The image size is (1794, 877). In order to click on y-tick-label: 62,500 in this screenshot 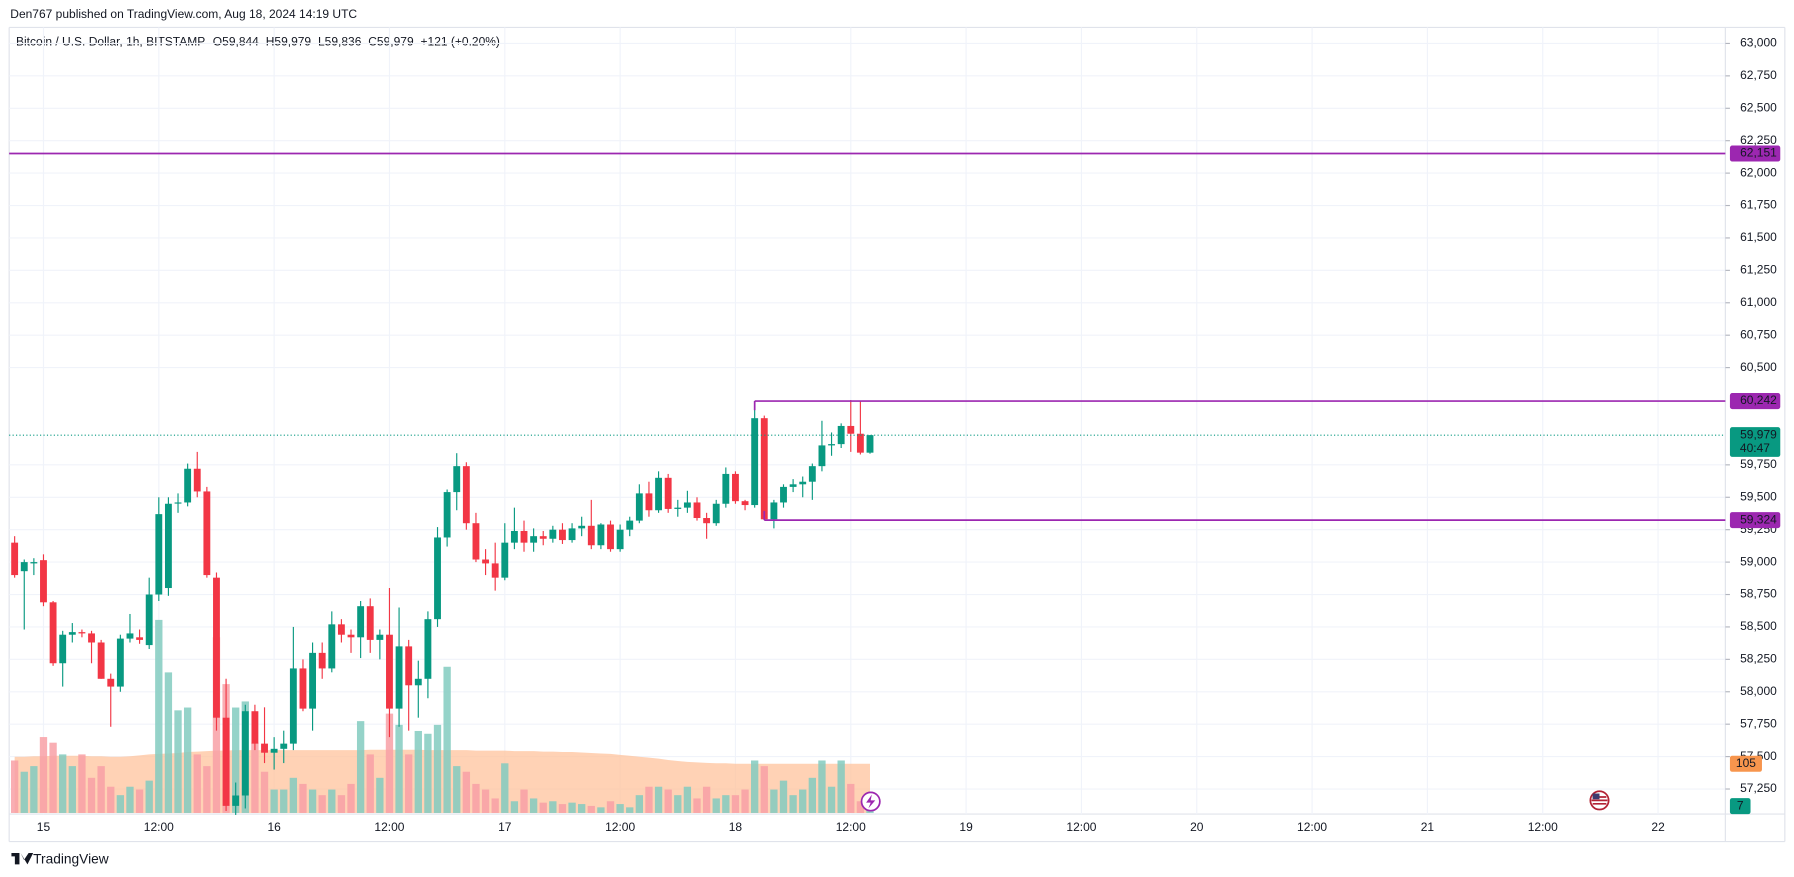, I will do `click(1758, 107)`.